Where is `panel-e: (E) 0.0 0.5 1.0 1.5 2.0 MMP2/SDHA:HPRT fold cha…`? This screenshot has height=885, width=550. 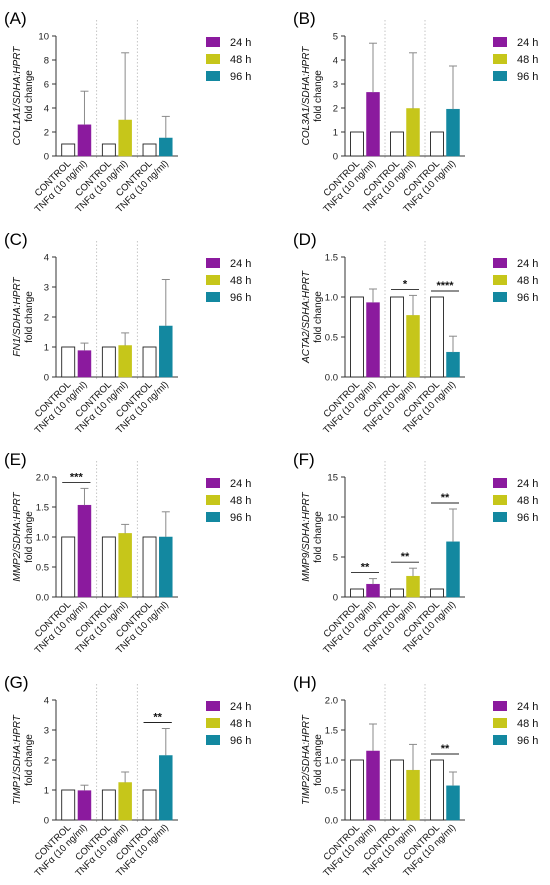
panel-e: (E) 0.0 0.5 1.0 1.5 2.0 MMP2/SDHA:HPRT fold cha… is located at coordinates (127, 553).